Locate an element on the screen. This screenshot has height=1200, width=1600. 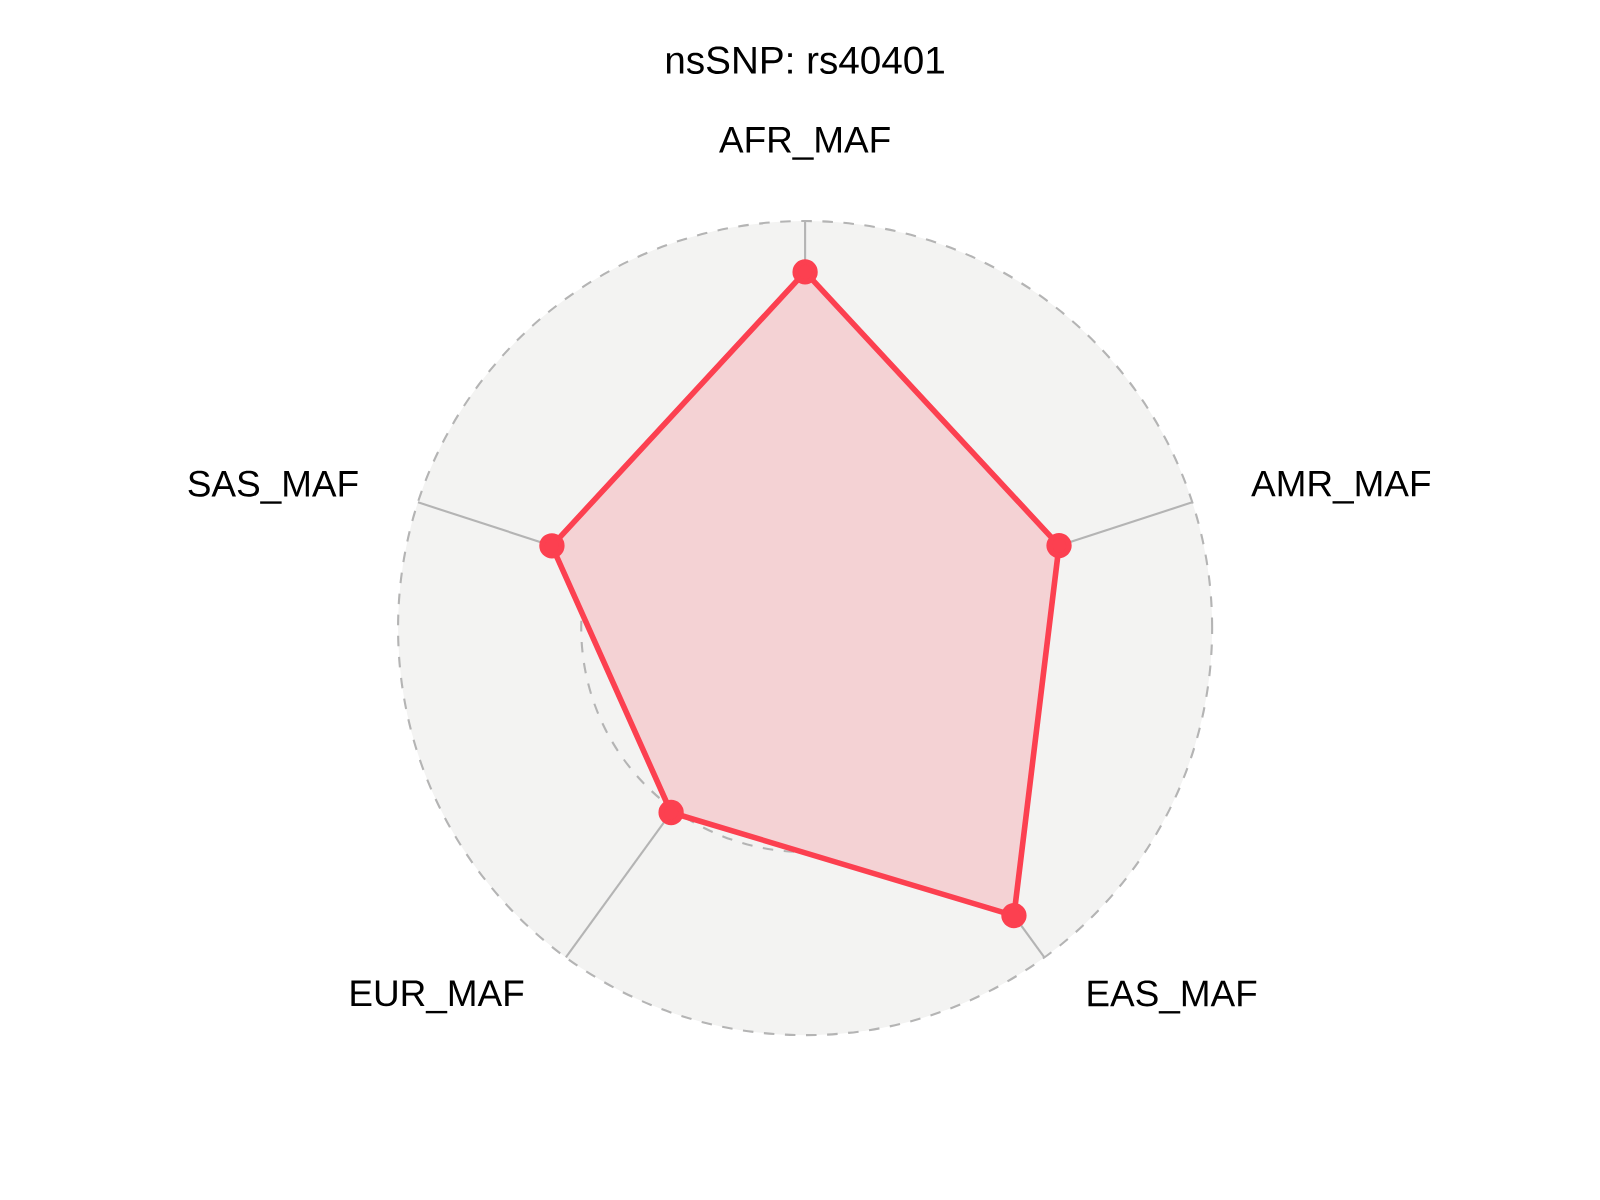
spoke-label: EUR_MAF is located at coordinates (437, 997).